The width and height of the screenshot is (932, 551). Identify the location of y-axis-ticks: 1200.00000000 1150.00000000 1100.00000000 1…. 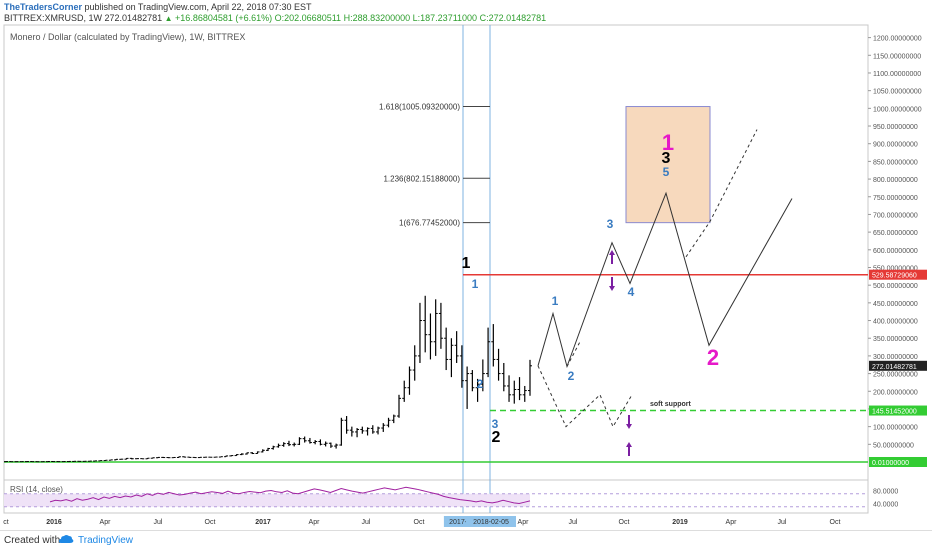
(895, 242).